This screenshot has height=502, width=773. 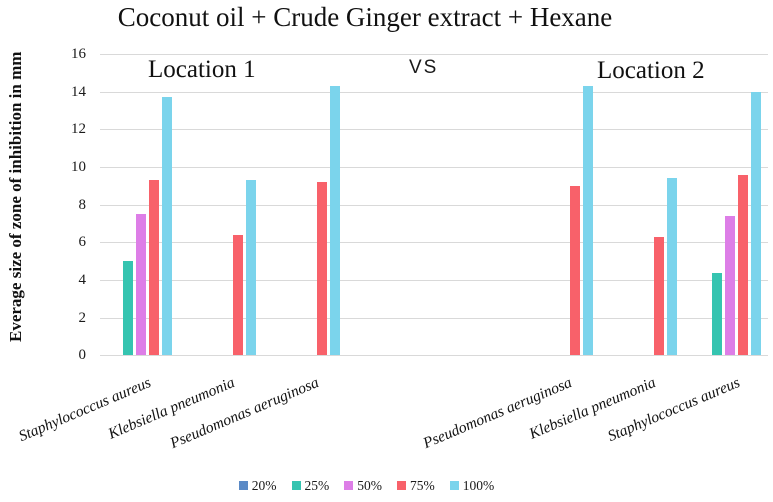 I want to click on bar-100%-1, so click(x=251, y=268).